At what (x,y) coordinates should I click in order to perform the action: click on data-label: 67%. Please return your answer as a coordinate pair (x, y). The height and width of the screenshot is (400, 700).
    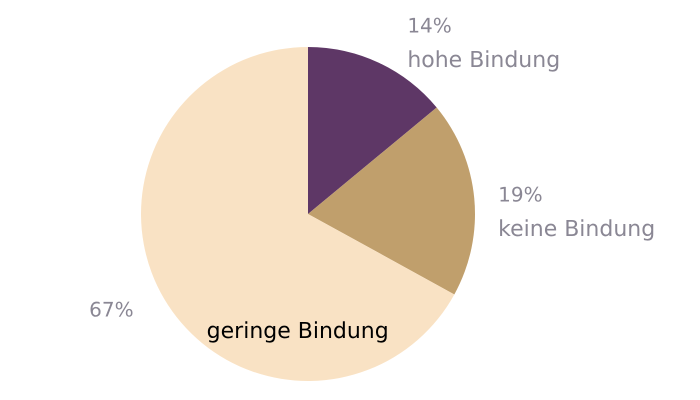
    Looking at the image, I should click on (111, 310).